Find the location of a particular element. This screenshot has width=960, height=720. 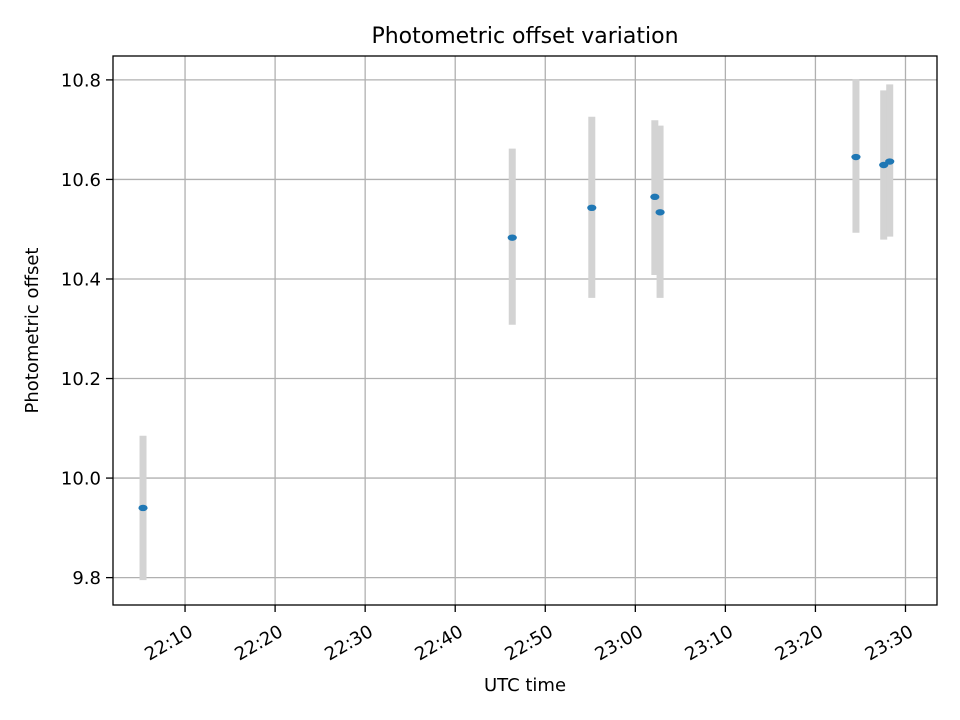

chart-title: Photometric offset variation is located at coordinates (524, 36).